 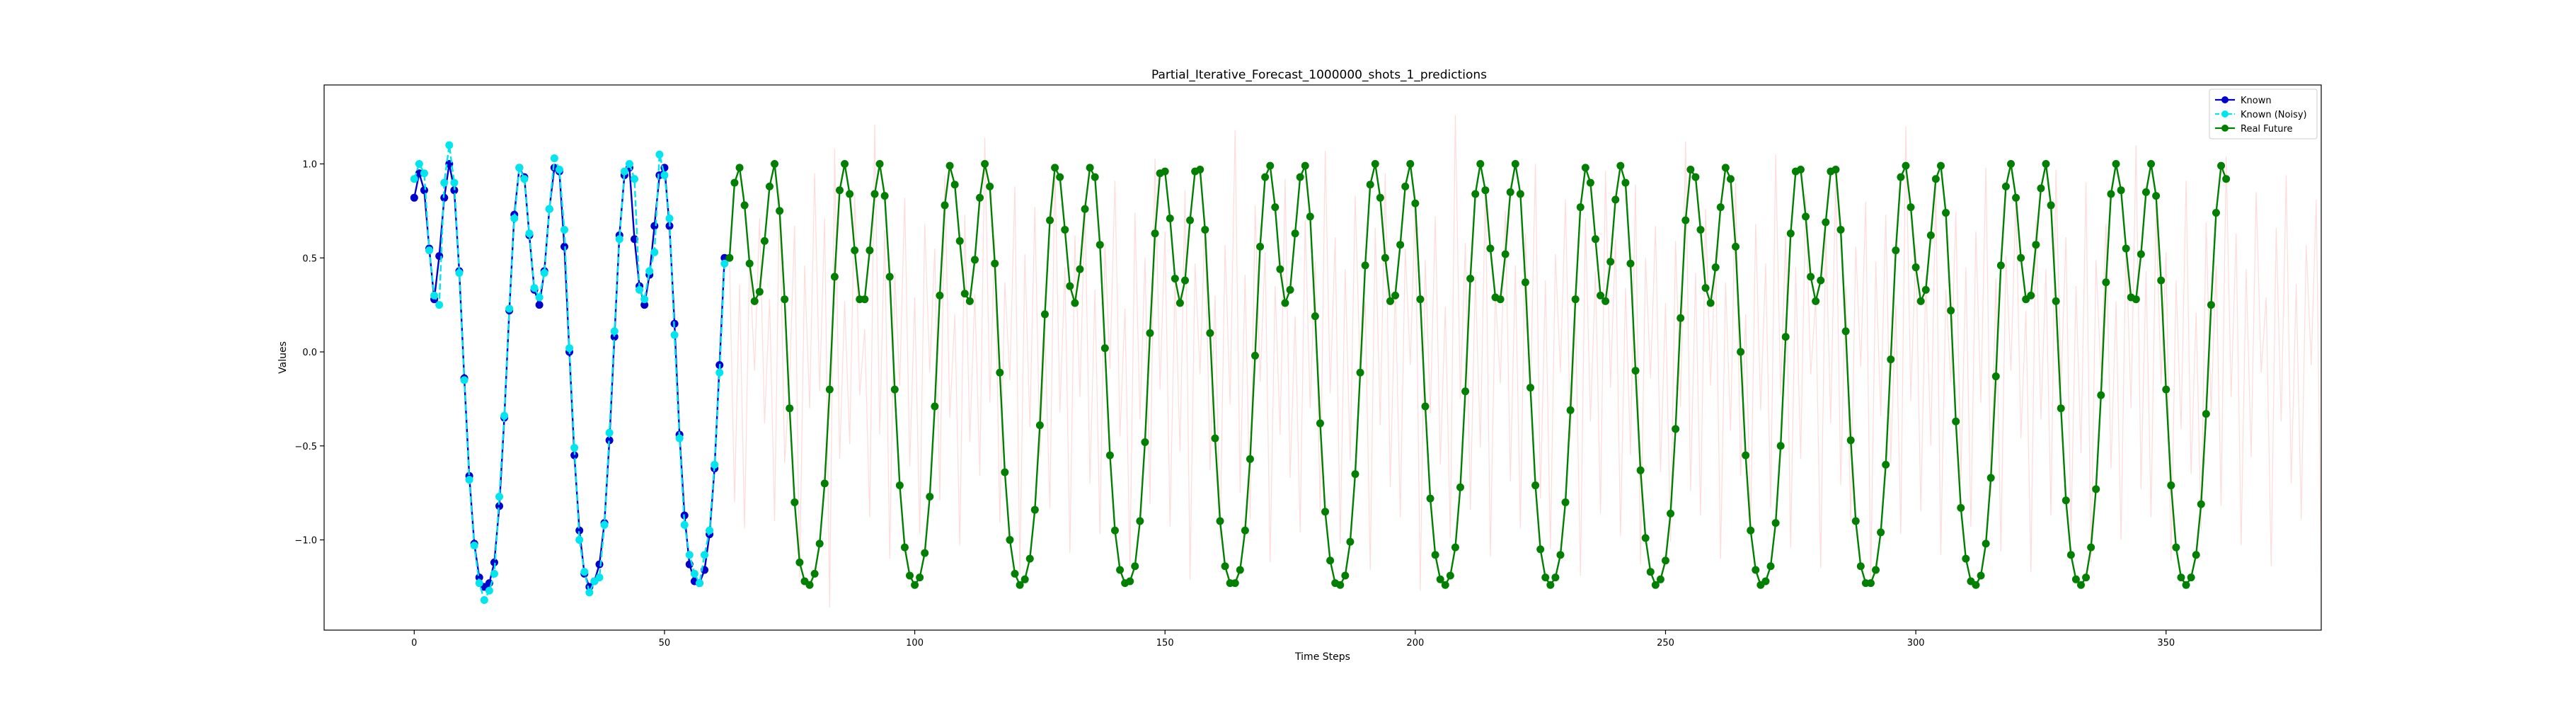 What do you see at coordinates (306, 541) in the screenshot?
I see `y-tick-label: −1.0` at bounding box center [306, 541].